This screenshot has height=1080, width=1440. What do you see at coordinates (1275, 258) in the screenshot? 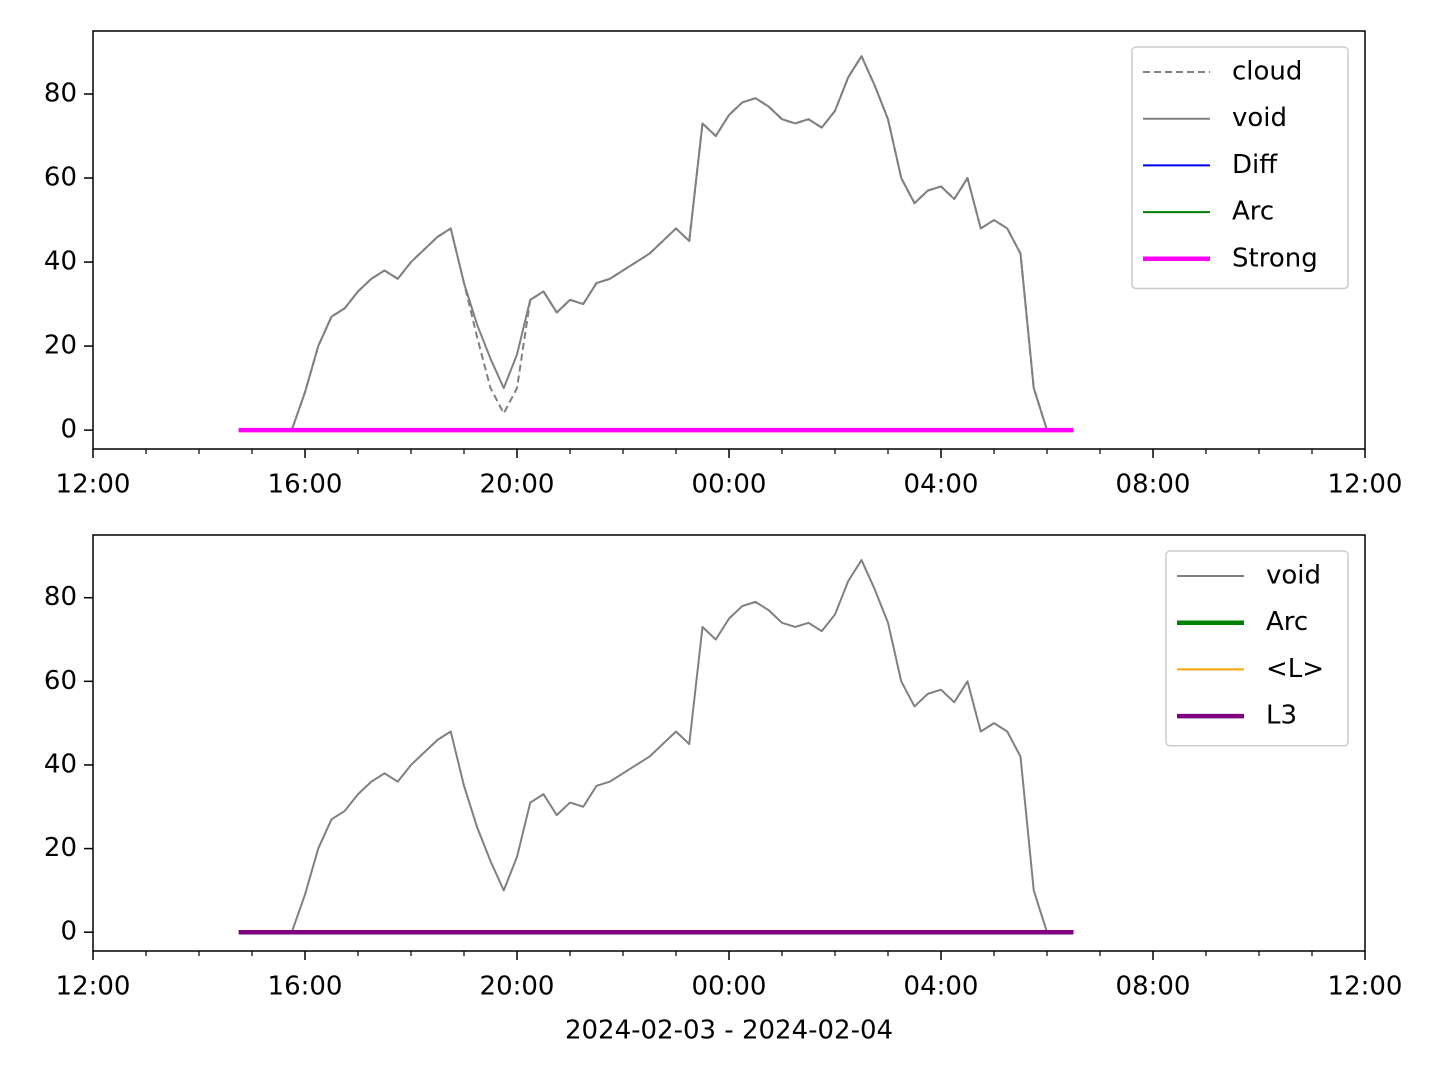
I see `legend-label: Strong` at bounding box center [1275, 258].